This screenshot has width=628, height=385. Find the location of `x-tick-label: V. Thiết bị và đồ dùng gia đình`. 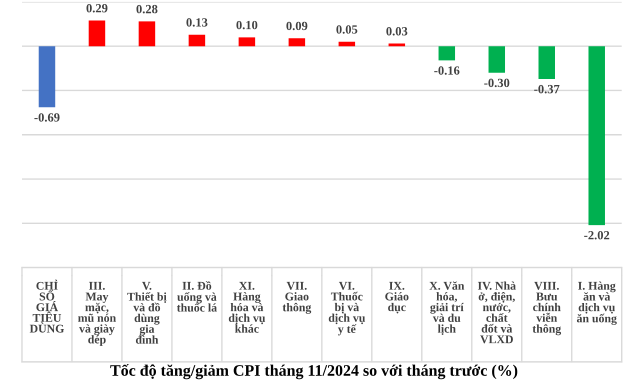

x-tick-label: V. Thiết bị và đồ dùng gia đình is located at coordinates (147, 313).